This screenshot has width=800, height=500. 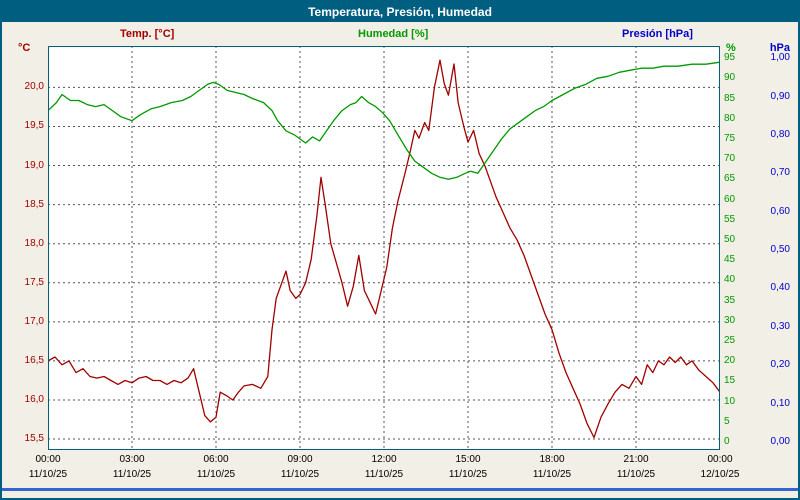 I want to click on window-title: Temperatura, Presión, Humedad, so click(x=400, y=12).